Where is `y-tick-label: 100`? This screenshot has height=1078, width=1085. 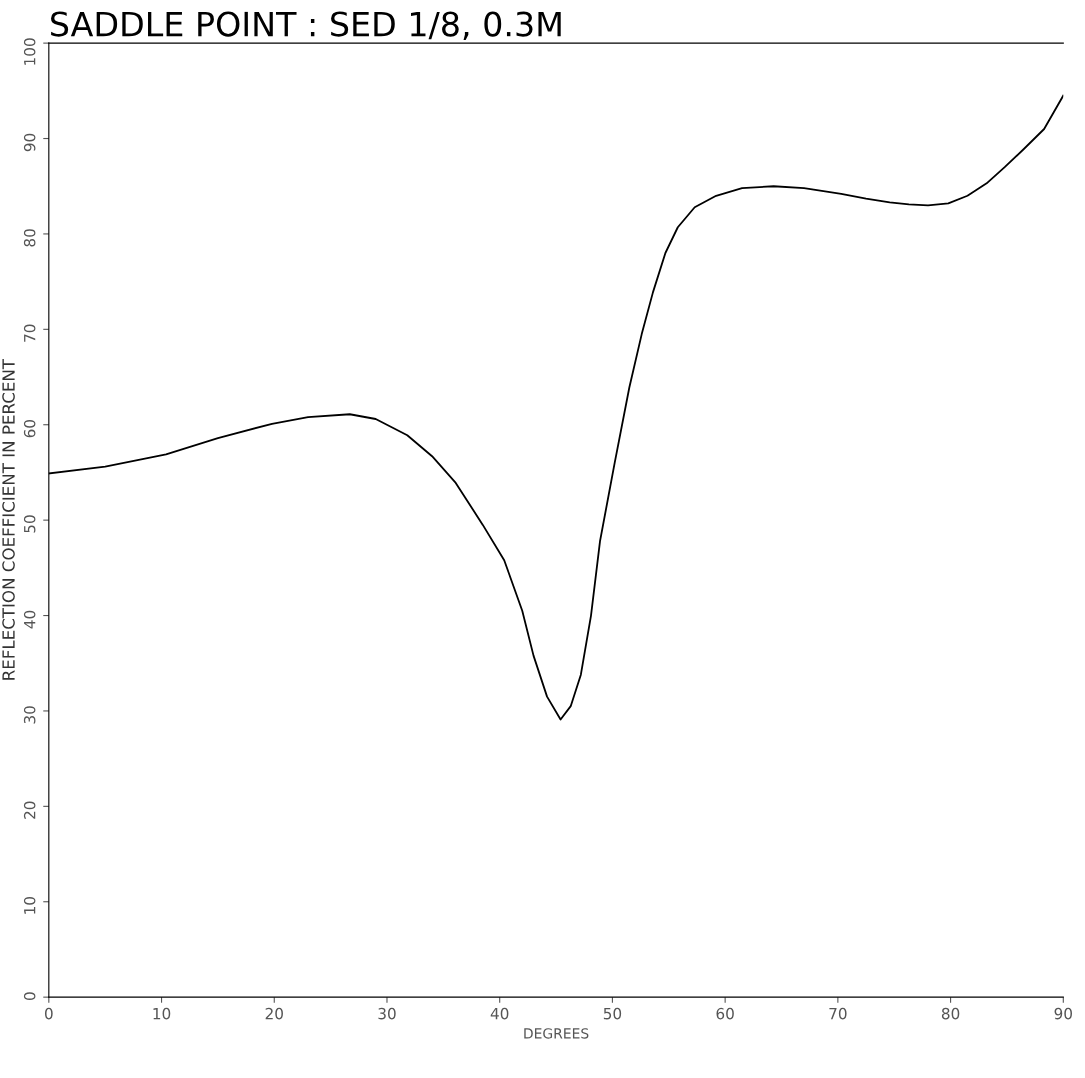 y-tick-label: 100 is located at coordinates (29, 51).